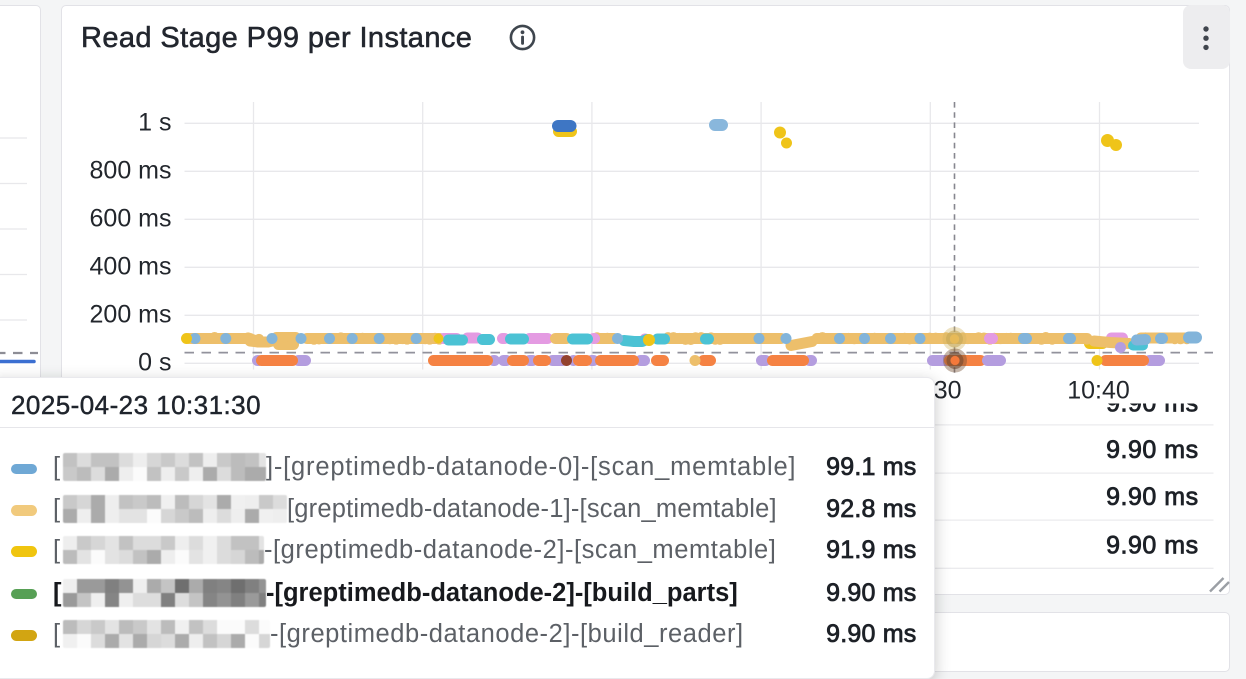 This screenshot has width=1246, height=679. I want to click on svg-text: 1 s, so click(154, 122).